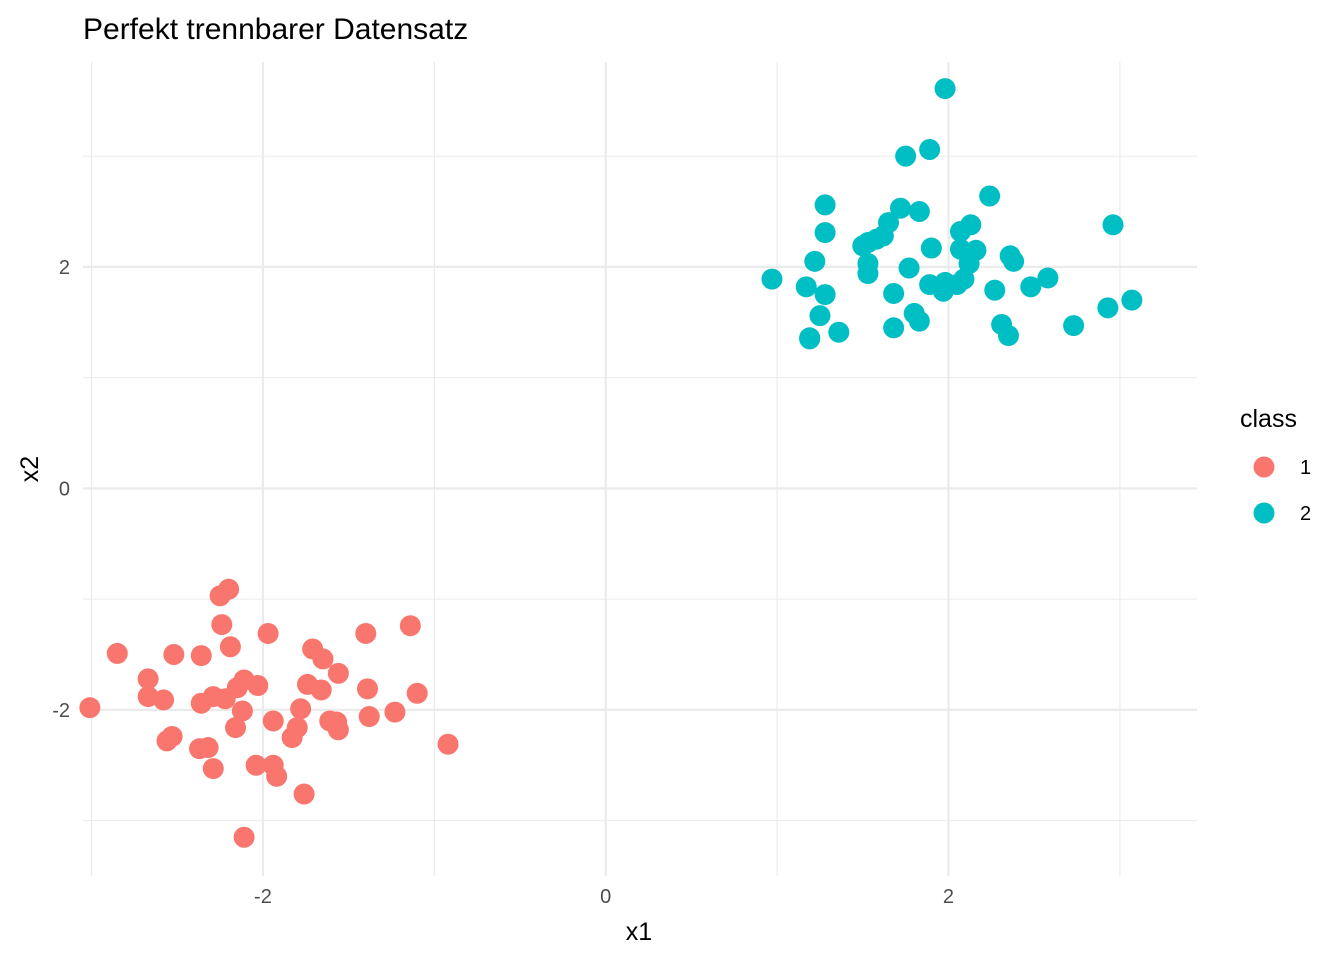 Image resolution: width=1344 pixels, height=960 pixels. I want to click on legend-label-class-2: 2, so click(1305, 514).